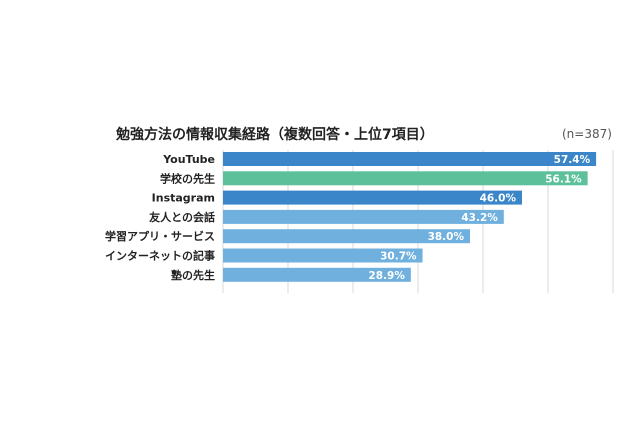 This screenshot has width=640, height=426. I want to click on category-label: 友人との会話, so click(182, 217).